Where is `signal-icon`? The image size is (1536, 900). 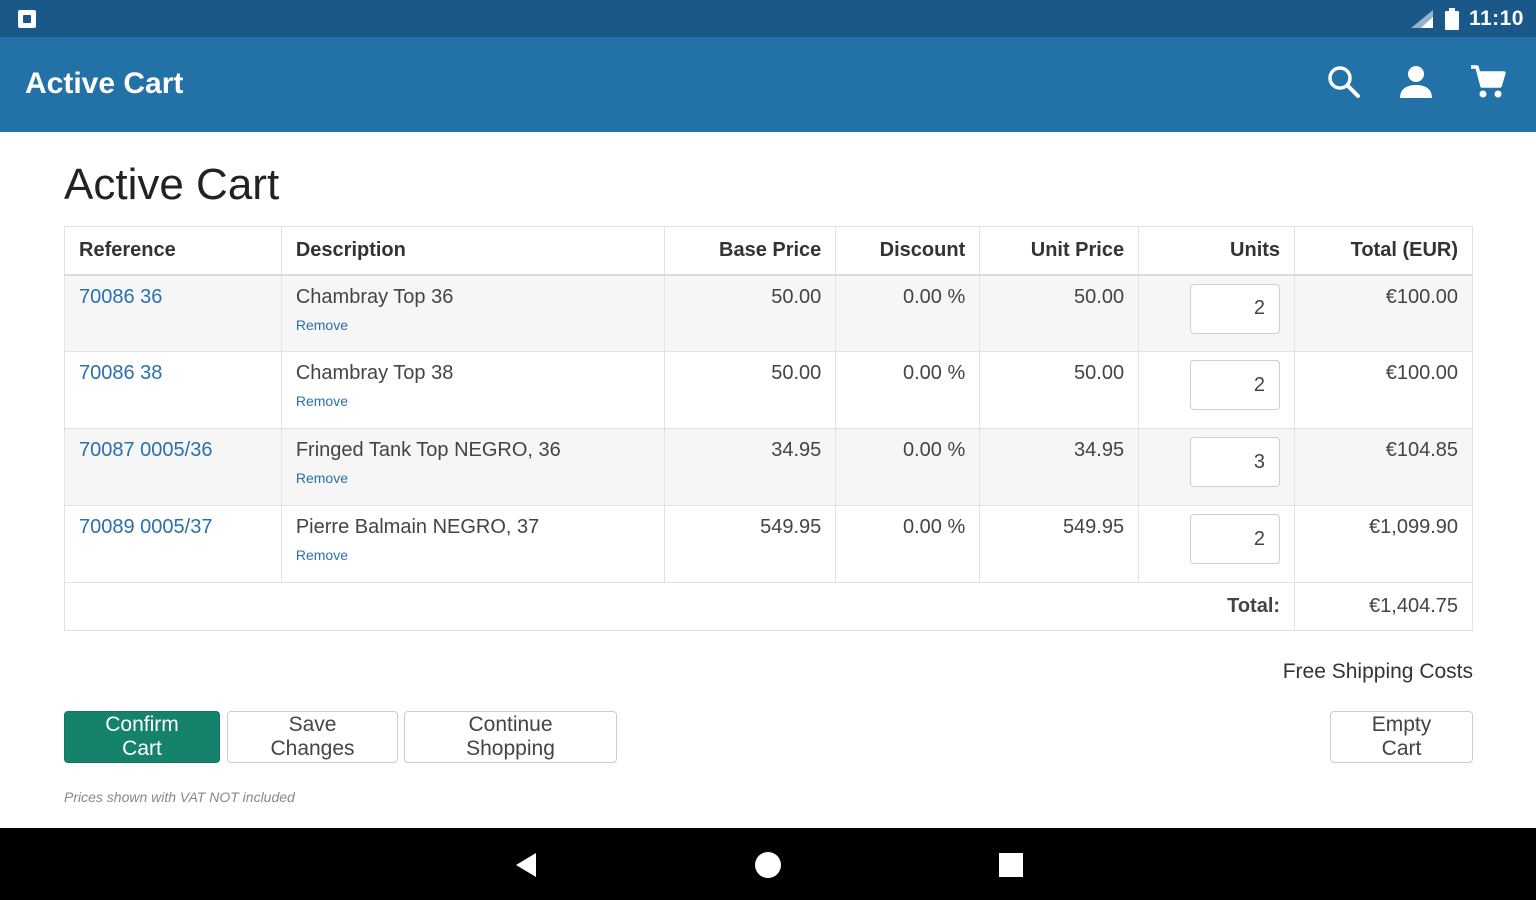
signal-icon is located at coordinates (1421, 18).